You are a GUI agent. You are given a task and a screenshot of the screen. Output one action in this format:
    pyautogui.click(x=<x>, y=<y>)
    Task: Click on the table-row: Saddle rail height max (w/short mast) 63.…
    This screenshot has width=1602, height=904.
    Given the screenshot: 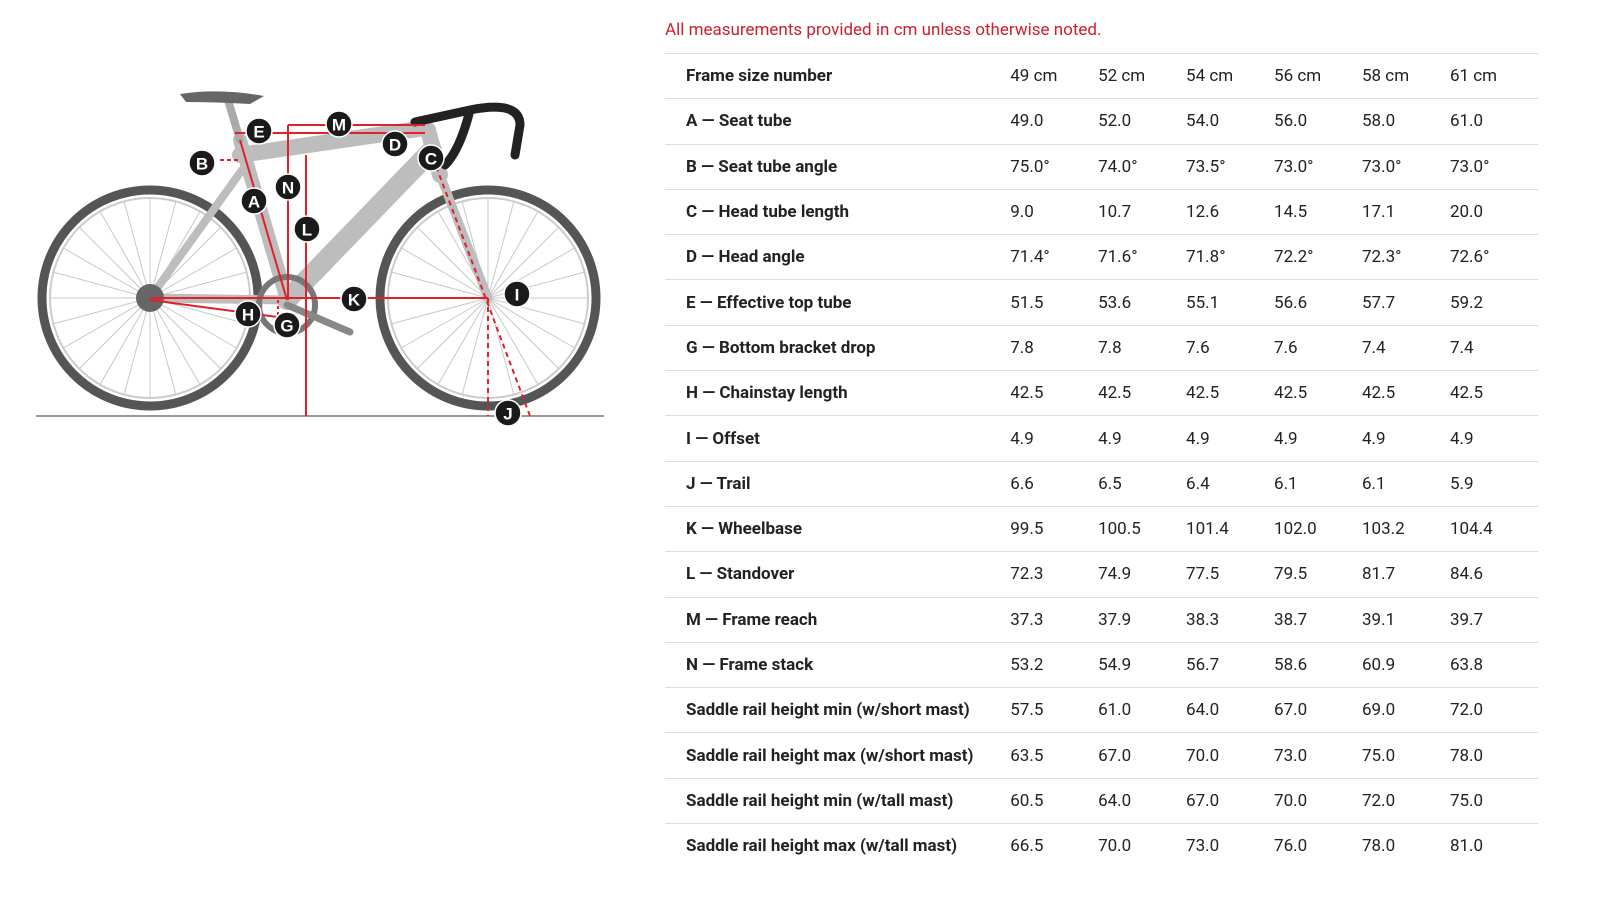 What is the action you would take?
    pyautogui.click(x=1101, y=755)
    